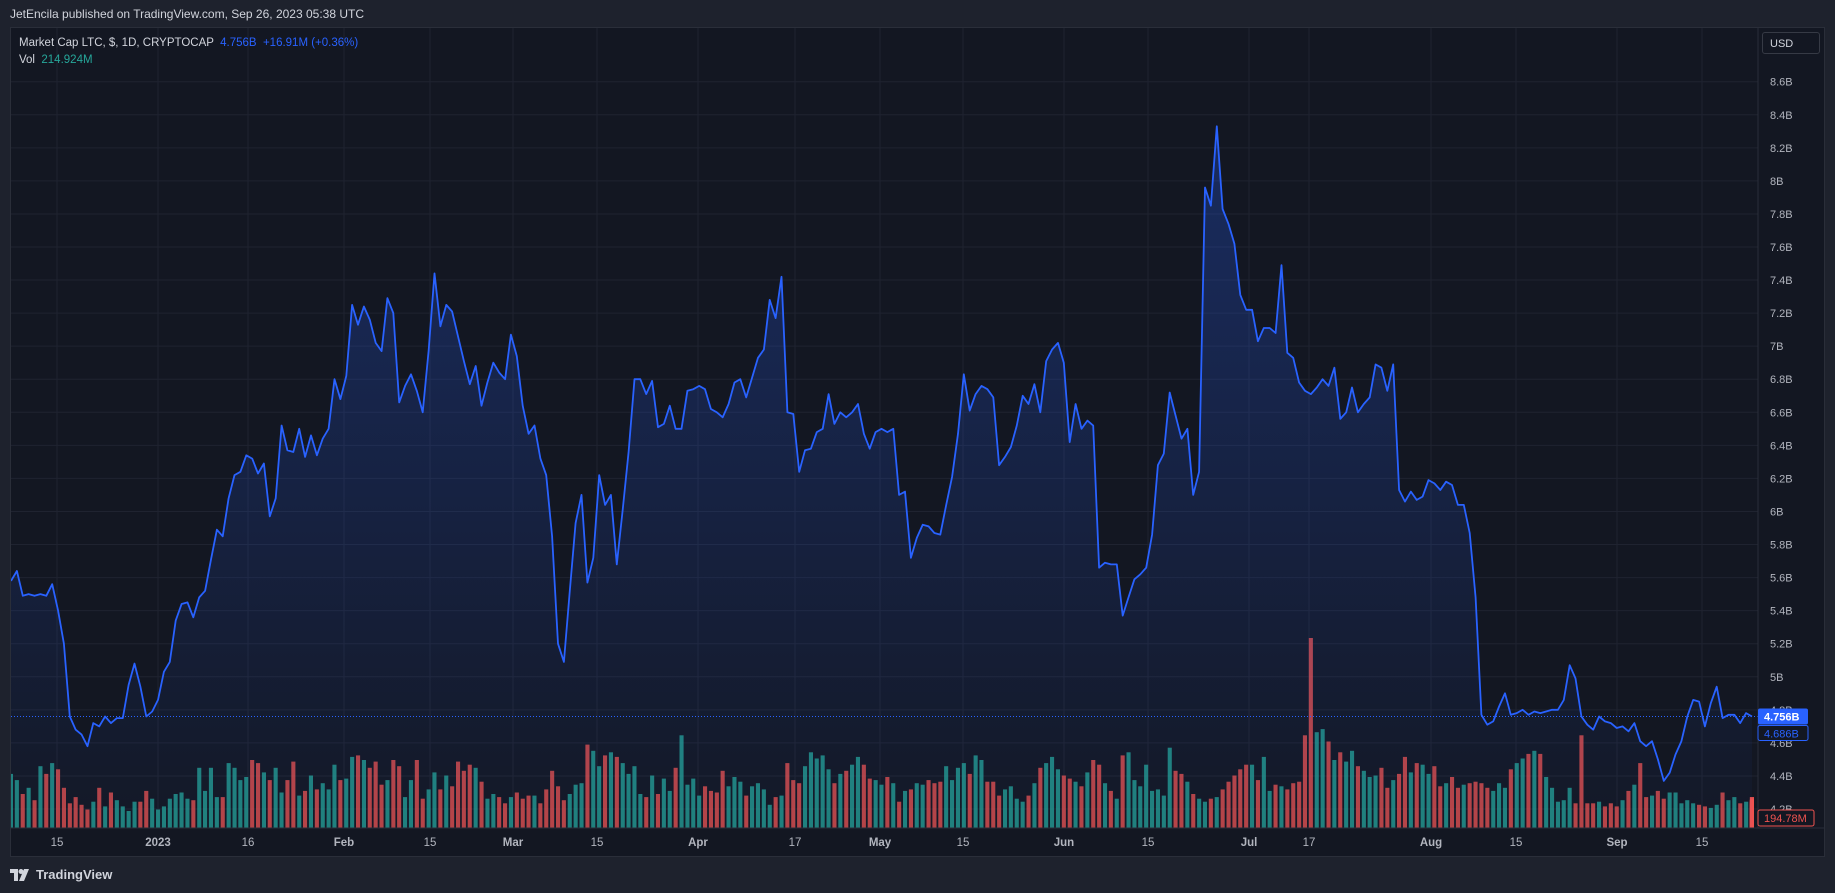  I want to click on price-tick-label: 8.2B, so click(1781, 149).